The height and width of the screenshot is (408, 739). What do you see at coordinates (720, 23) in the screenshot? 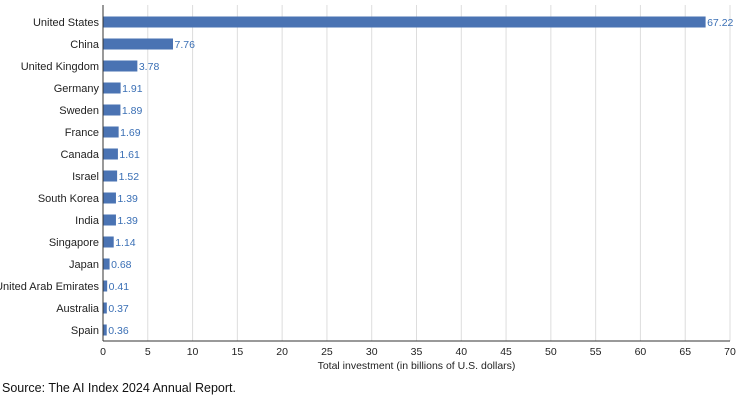
I see `value-label: 67.22` at bounding box center [720, 23].